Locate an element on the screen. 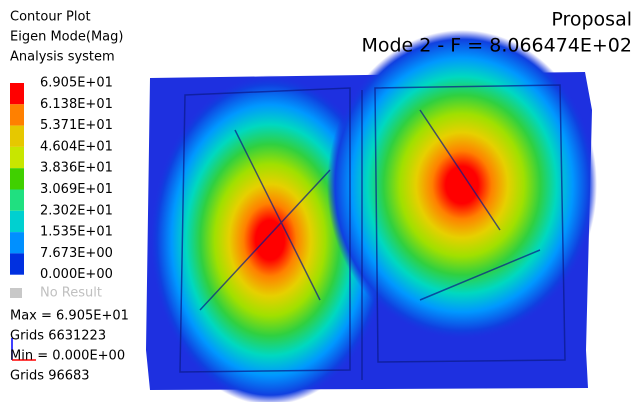  no-result-swatch is located at coordinates (16, 293).